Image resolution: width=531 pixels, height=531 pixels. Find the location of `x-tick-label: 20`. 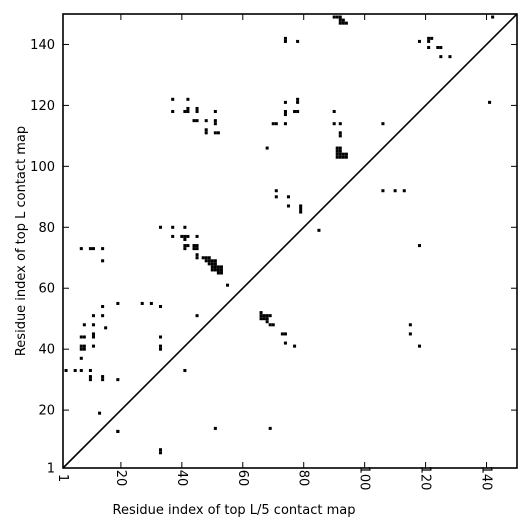

x-tick-label: 20 is located at coordinates (120, 478).